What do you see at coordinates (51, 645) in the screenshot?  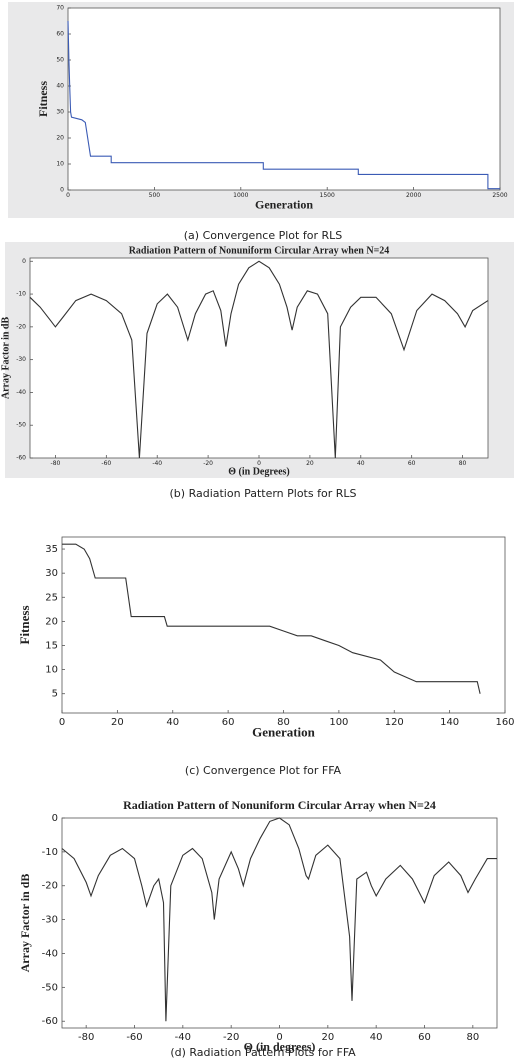 I see `y-tick-label: 15` at bounding box center [51, 645].